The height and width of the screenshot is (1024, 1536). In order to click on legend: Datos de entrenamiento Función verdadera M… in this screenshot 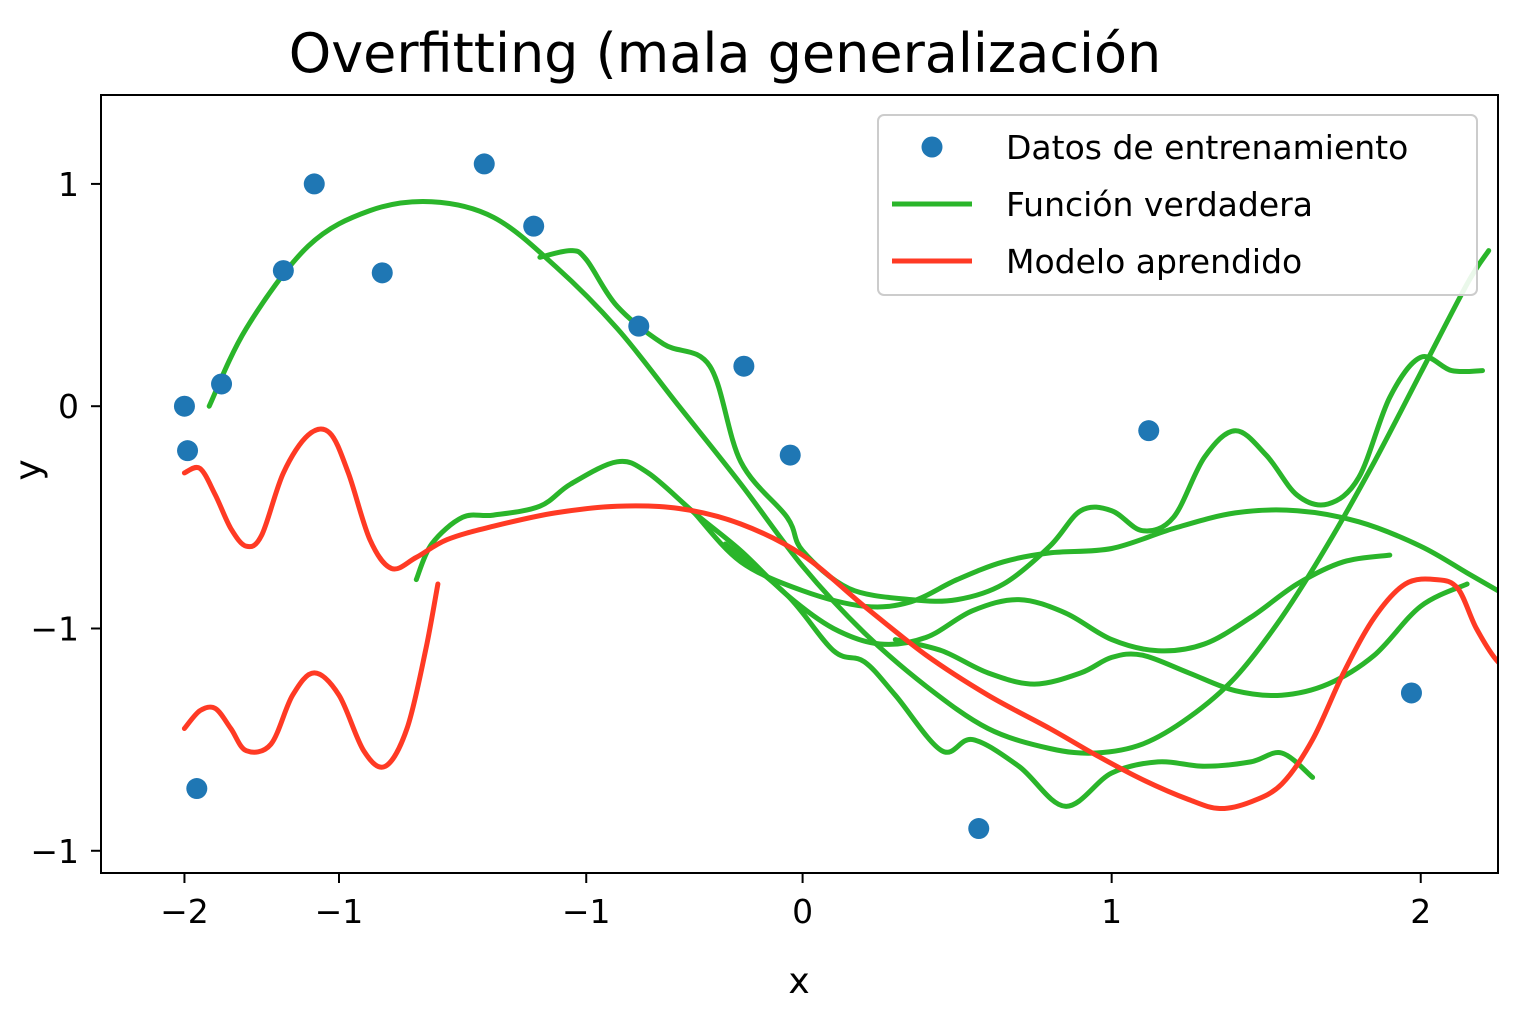, I will do `click(1177, 205)`.